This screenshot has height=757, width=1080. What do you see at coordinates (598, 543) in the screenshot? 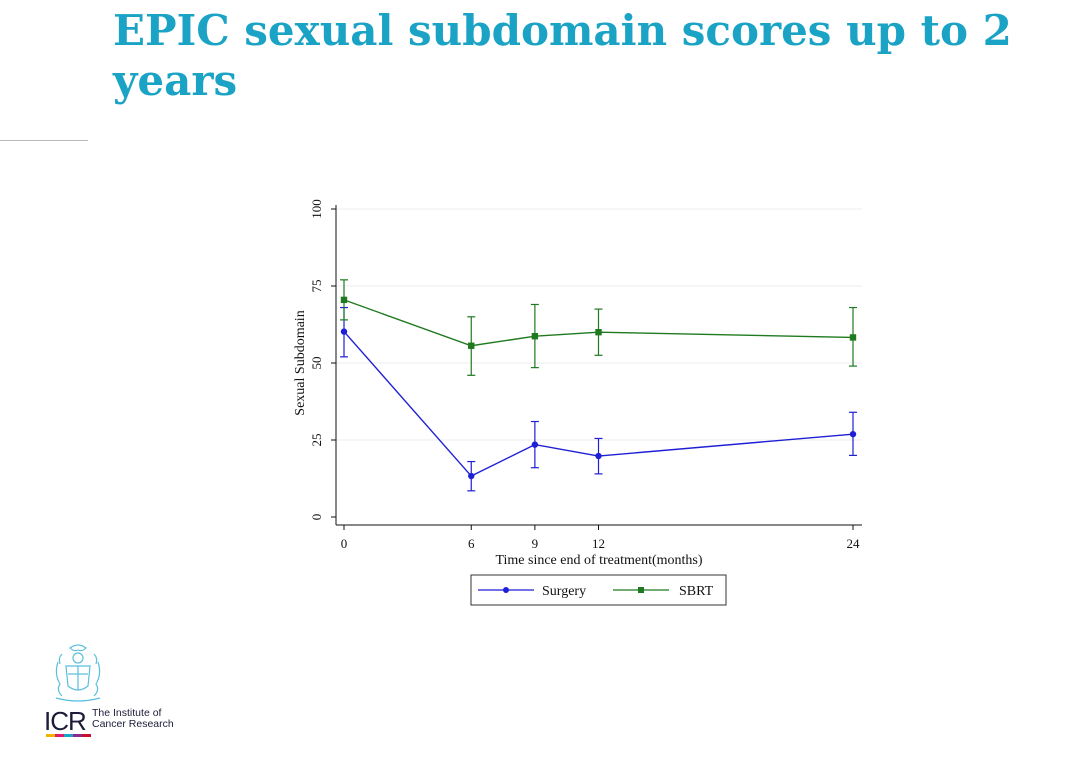
I see `x-tick-label-12: 12` at bounding box center [598, 543].